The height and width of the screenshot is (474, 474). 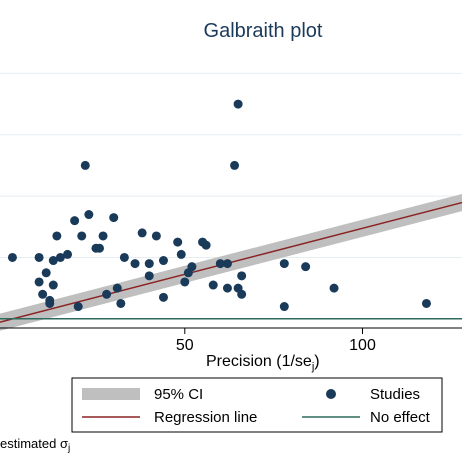 What do you see at coordinates (400, 417) in the screenshot?
I see `legend-no-effect-label: No effect` at bounding box center [400, 417].